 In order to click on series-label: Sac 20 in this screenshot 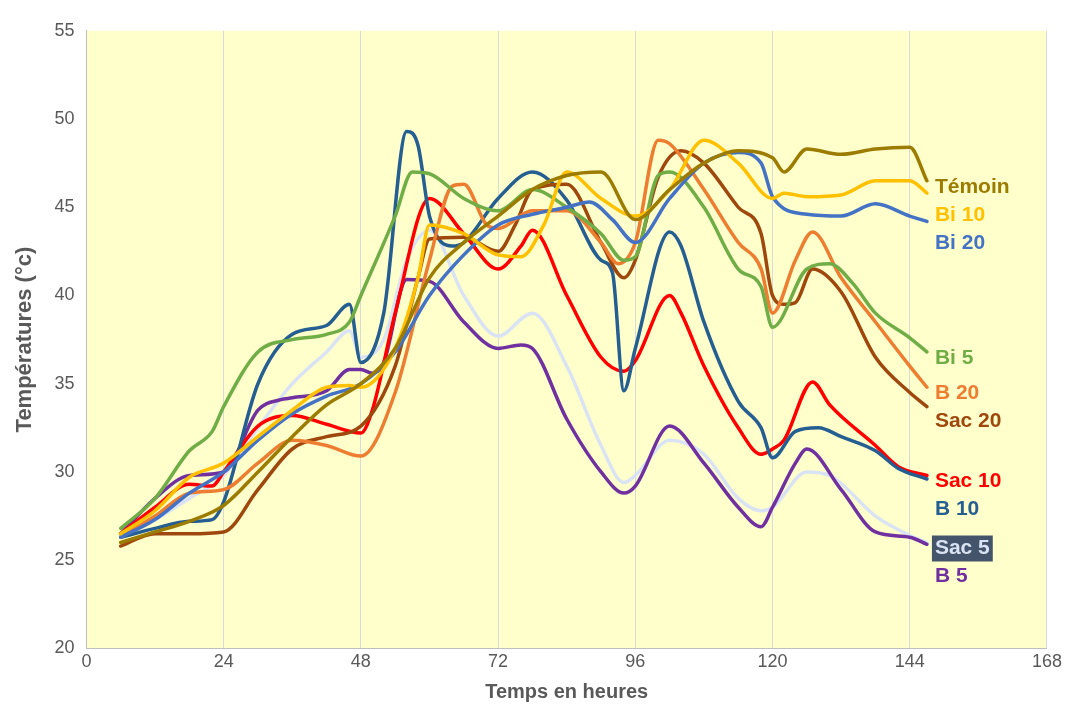, I will do `click(968, 420)`.